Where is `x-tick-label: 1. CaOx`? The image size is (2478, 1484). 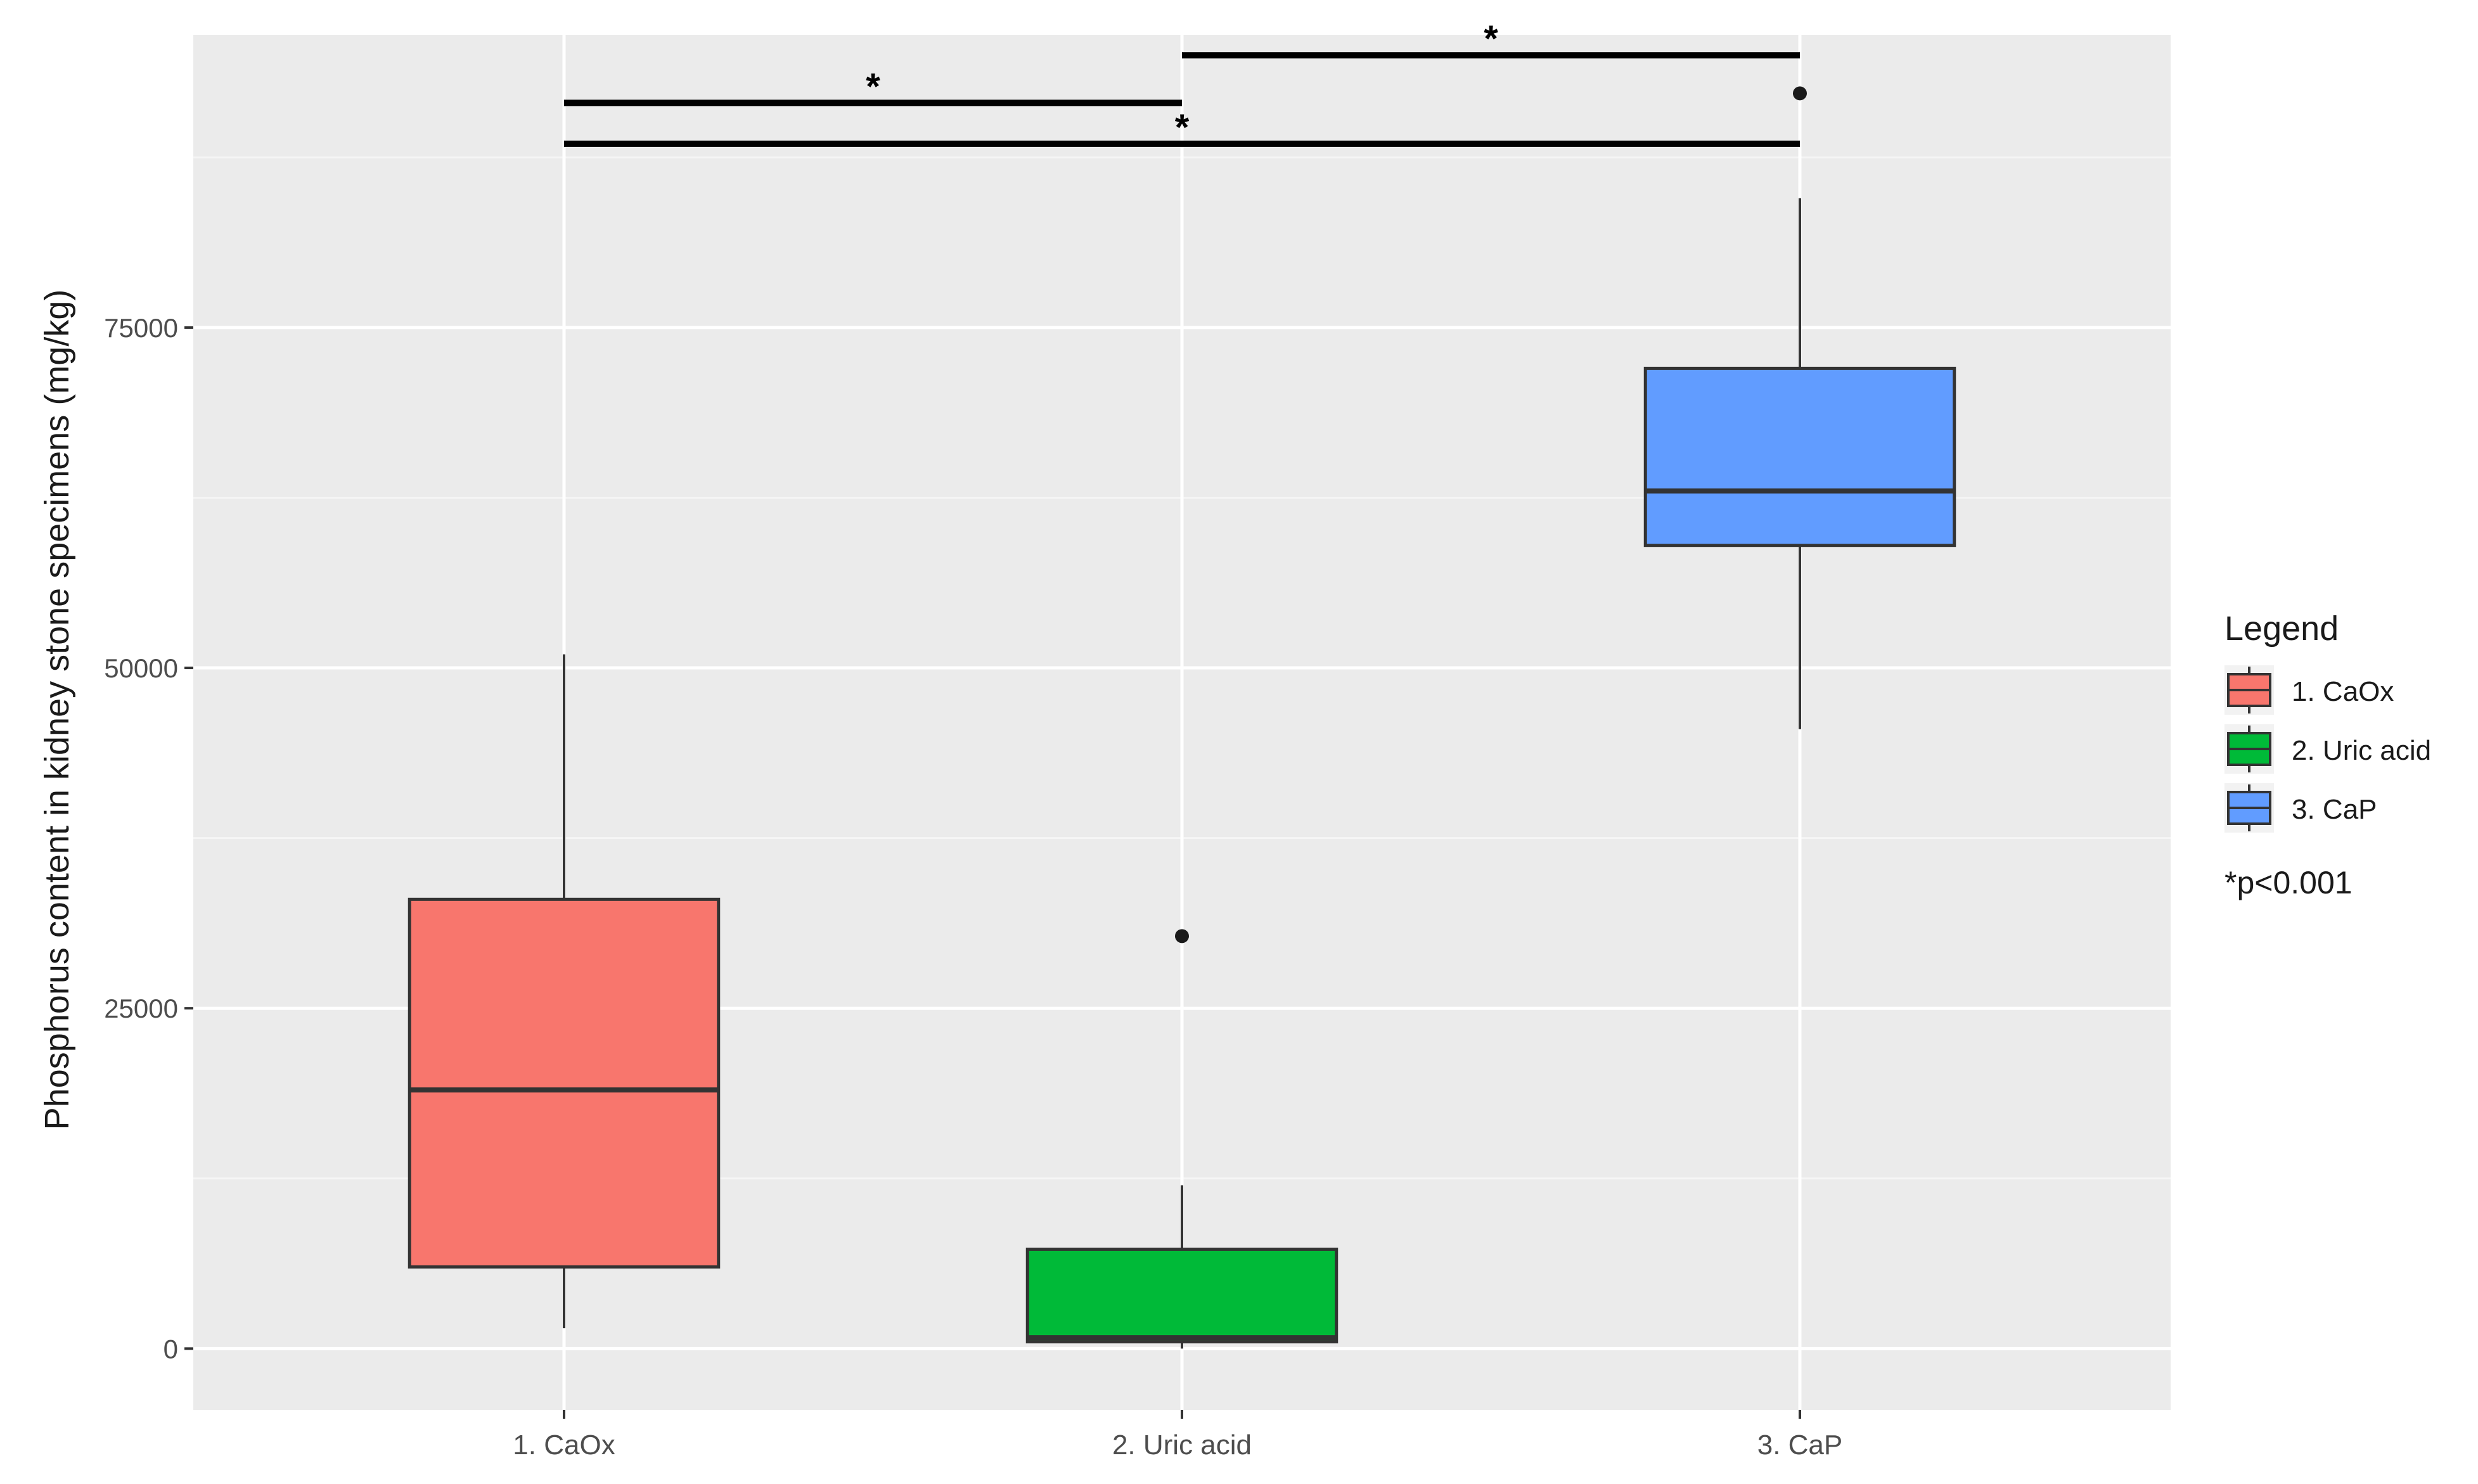
x-tick-label: 1. CaOx is located at coordinates (564, 1445).